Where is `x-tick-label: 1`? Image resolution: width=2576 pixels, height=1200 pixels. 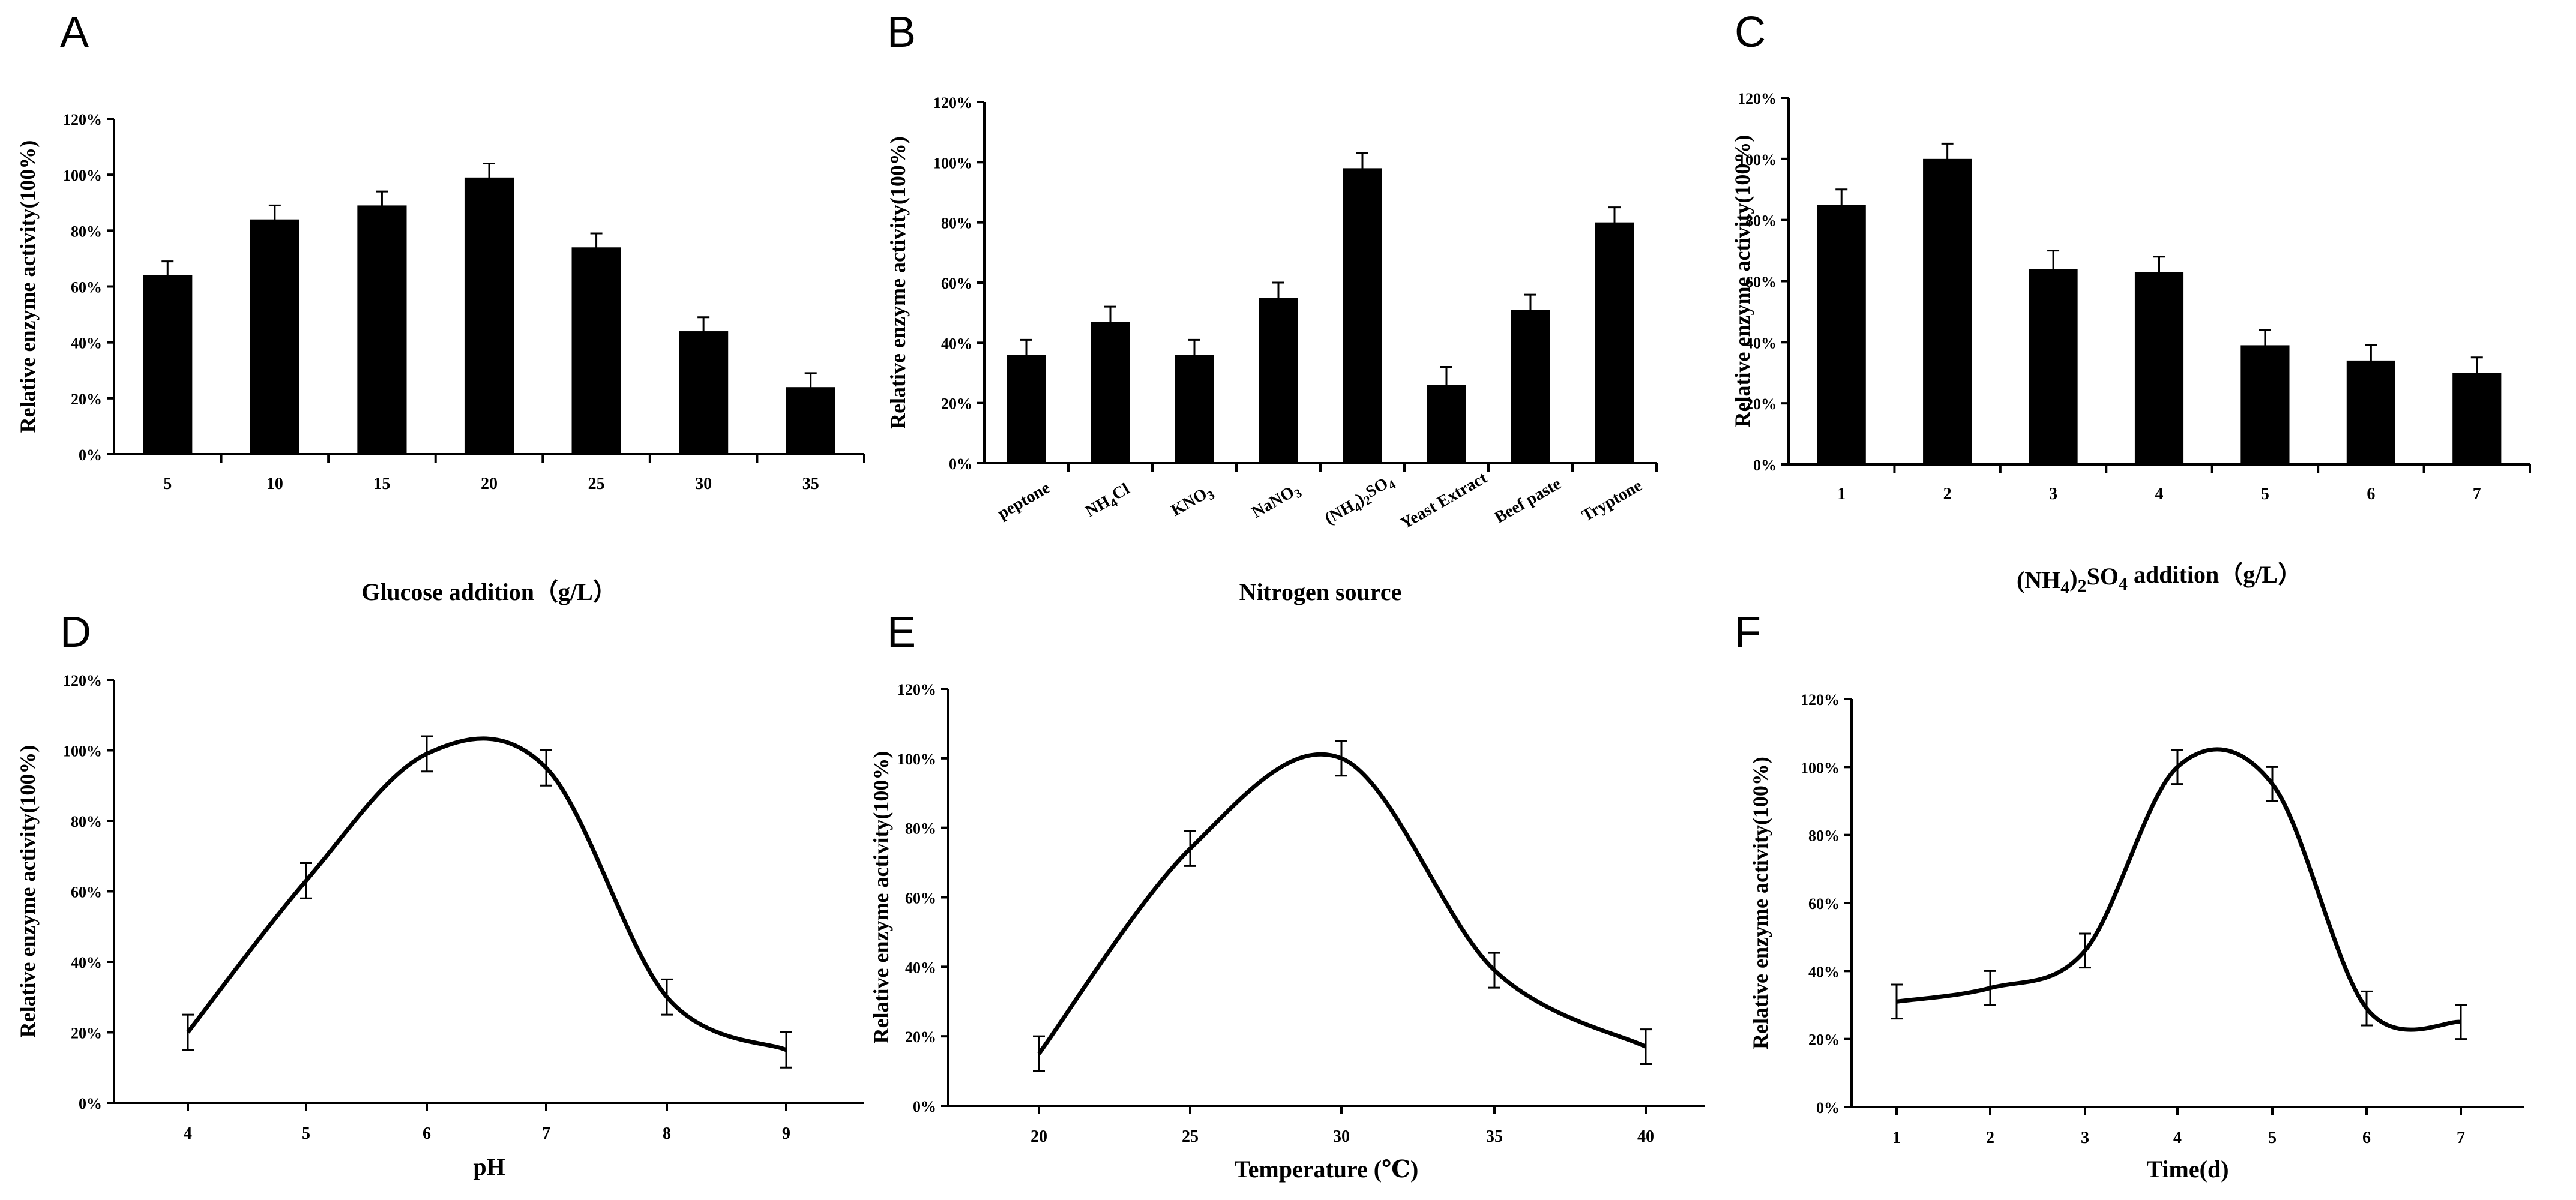
x-tick-label: 1 is located at coordinates (1896, 1138).